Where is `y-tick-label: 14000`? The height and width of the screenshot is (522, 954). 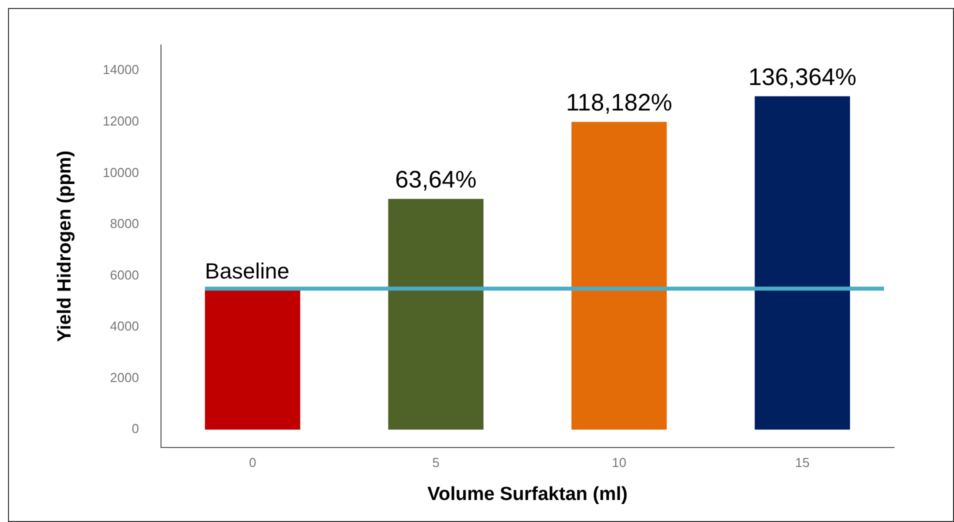
y-tick-label: 14000 is located at coordinates (120, 70).